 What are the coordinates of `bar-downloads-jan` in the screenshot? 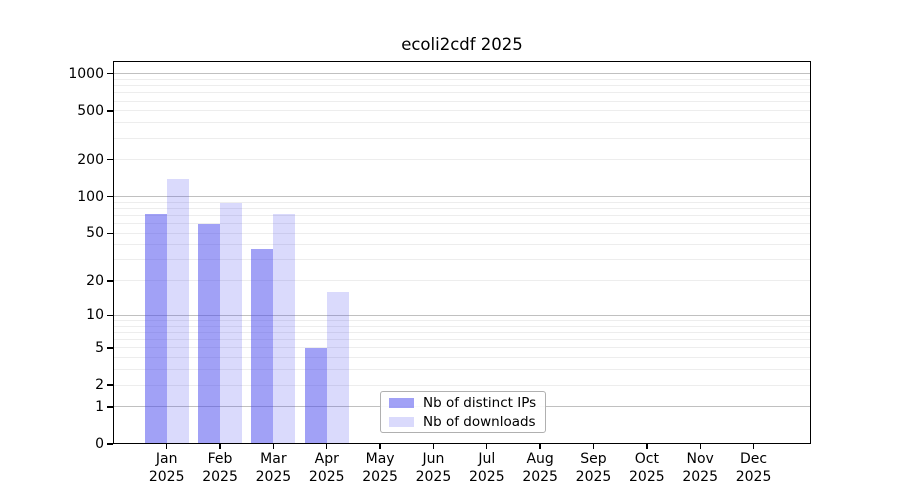 It's located at (177, 311).